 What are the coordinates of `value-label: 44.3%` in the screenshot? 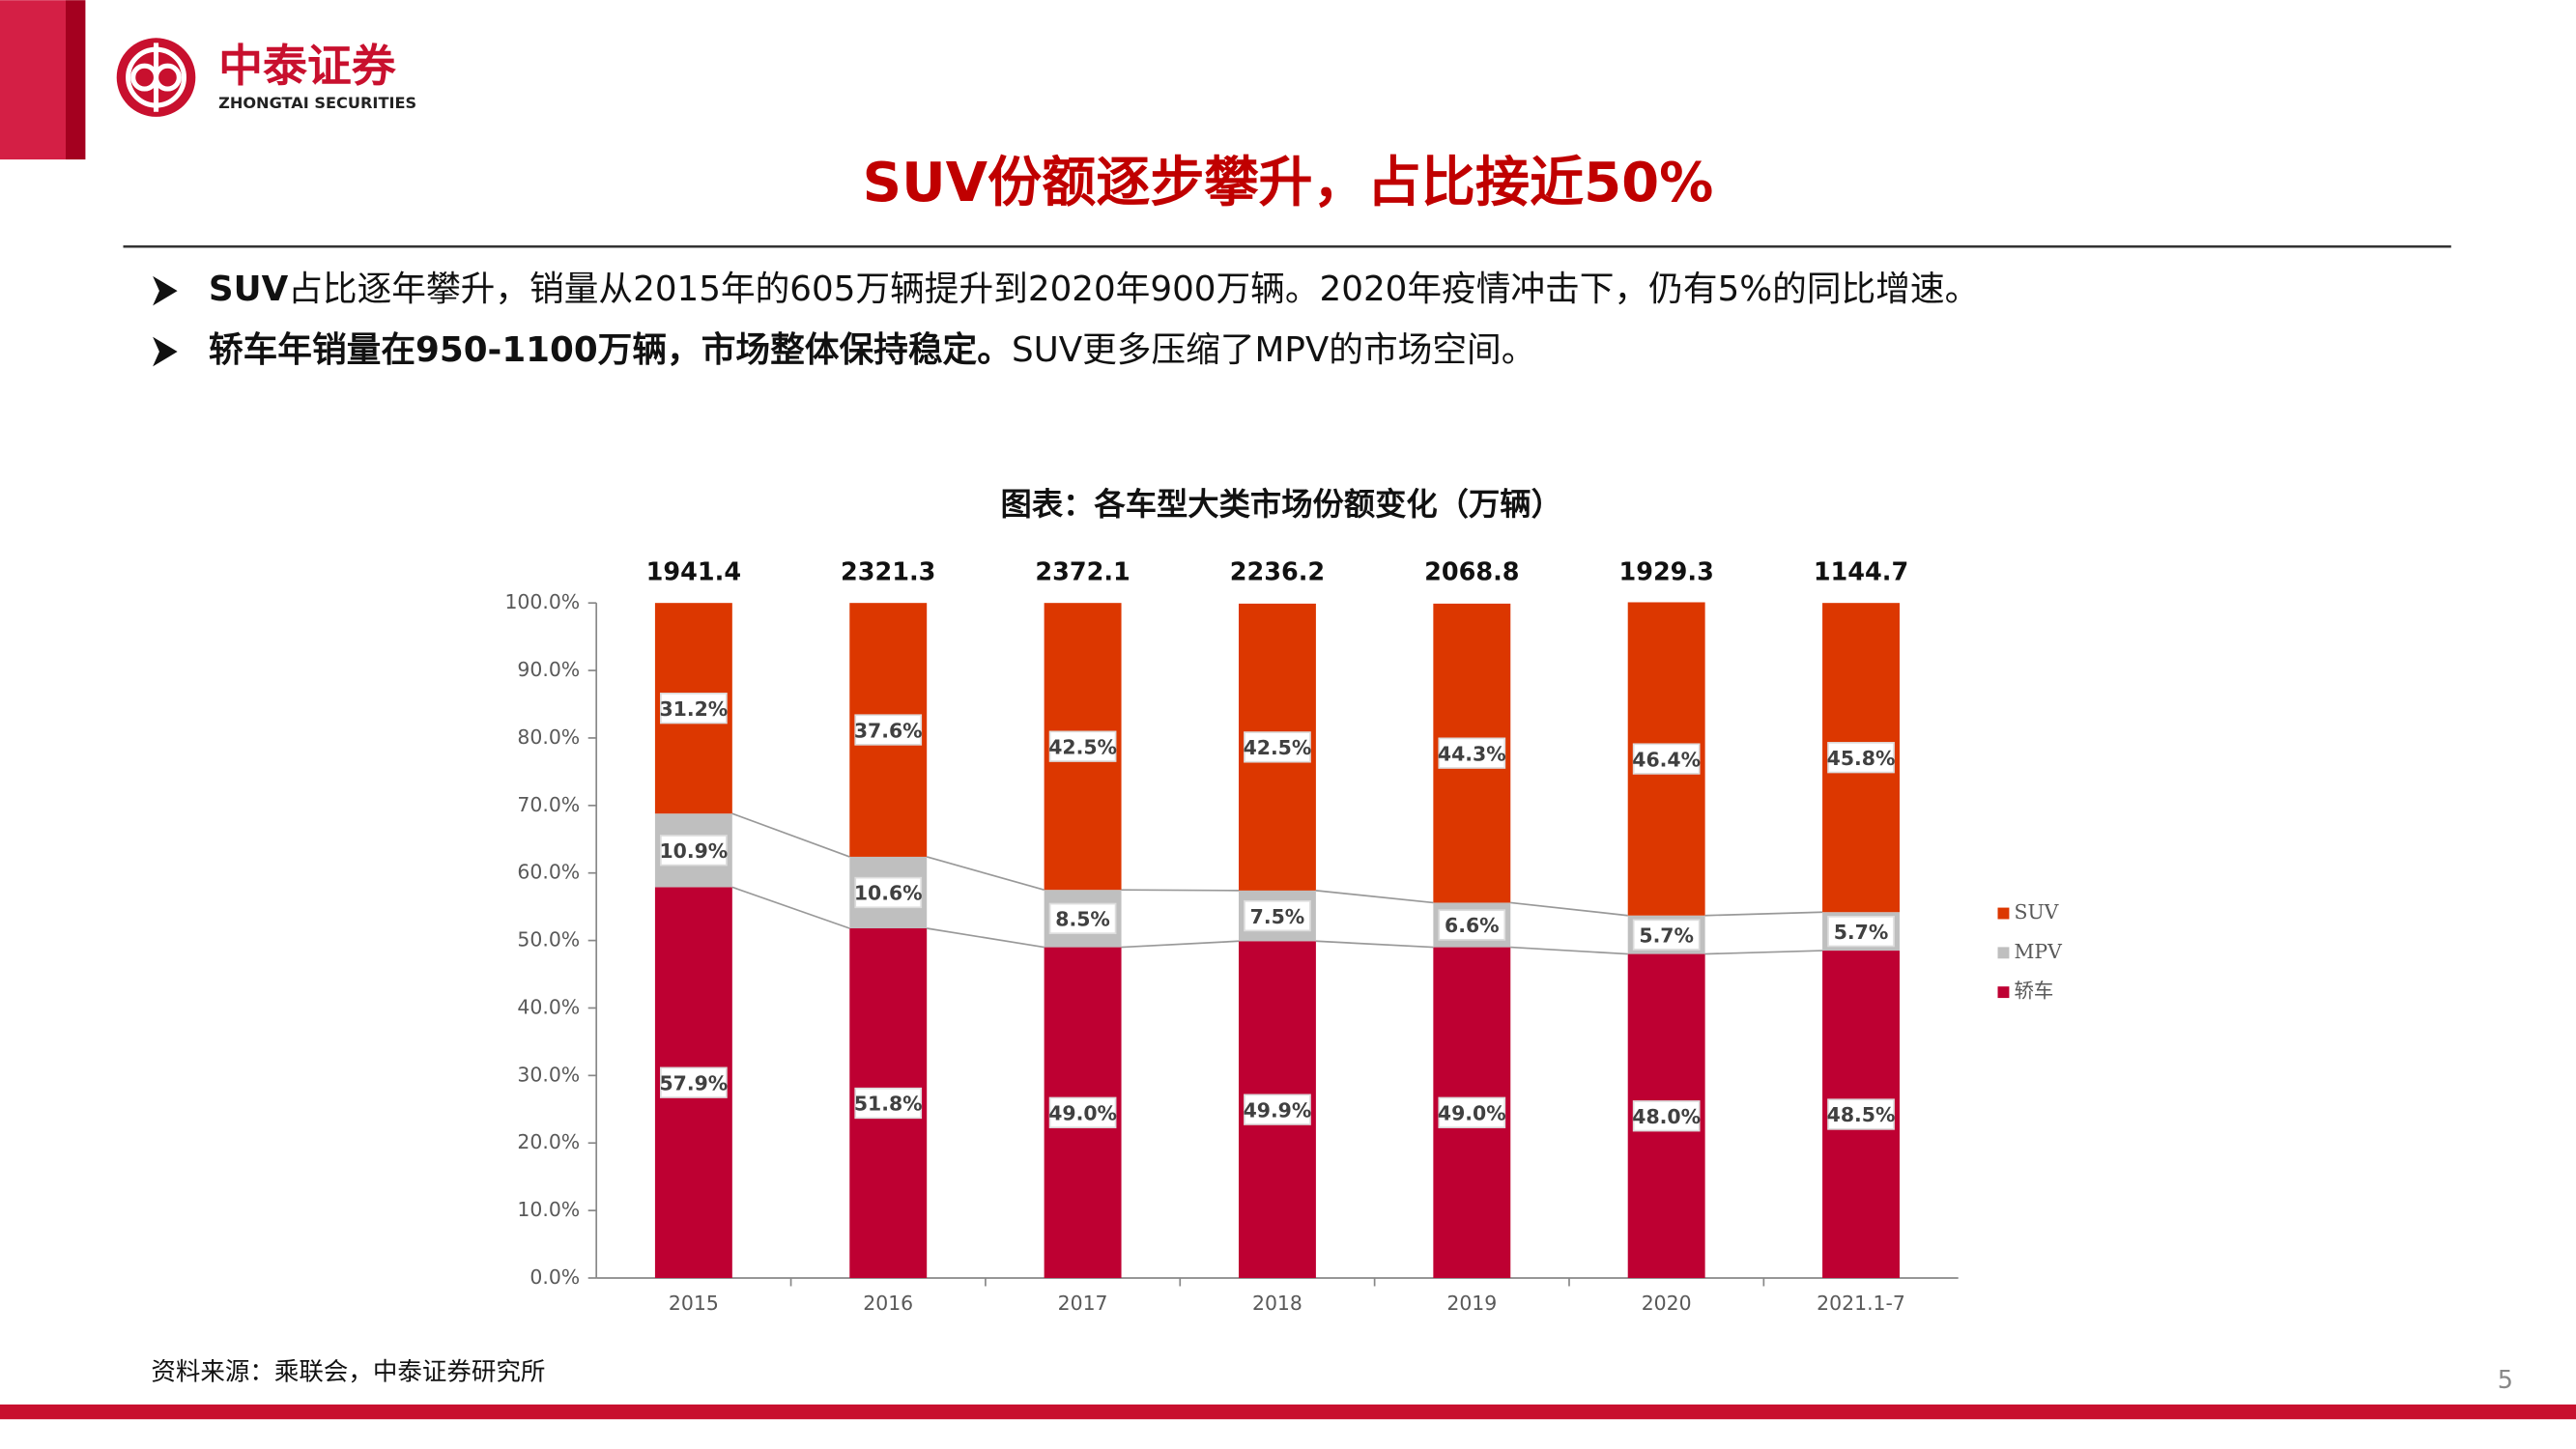 It's located at (1472, 753).